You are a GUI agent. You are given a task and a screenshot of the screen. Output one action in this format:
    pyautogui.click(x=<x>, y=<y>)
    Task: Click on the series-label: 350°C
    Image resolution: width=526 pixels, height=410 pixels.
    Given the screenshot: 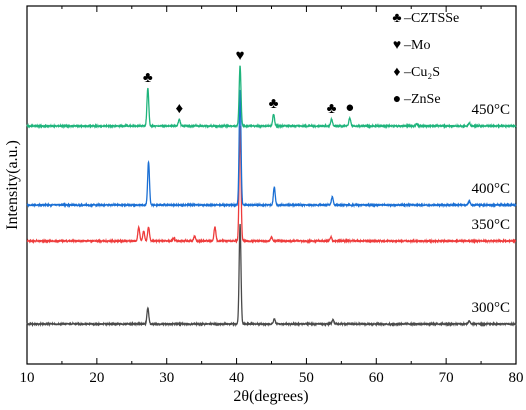 What is the action you would take?
    pyautogui.click(x=490, y=225)
    